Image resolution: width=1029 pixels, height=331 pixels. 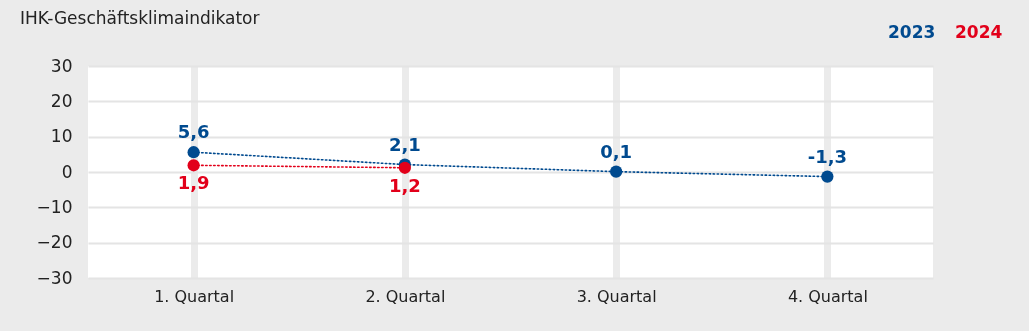 I want to click on x-tick-label: 4. Quartal, so click(x=827, y=296).